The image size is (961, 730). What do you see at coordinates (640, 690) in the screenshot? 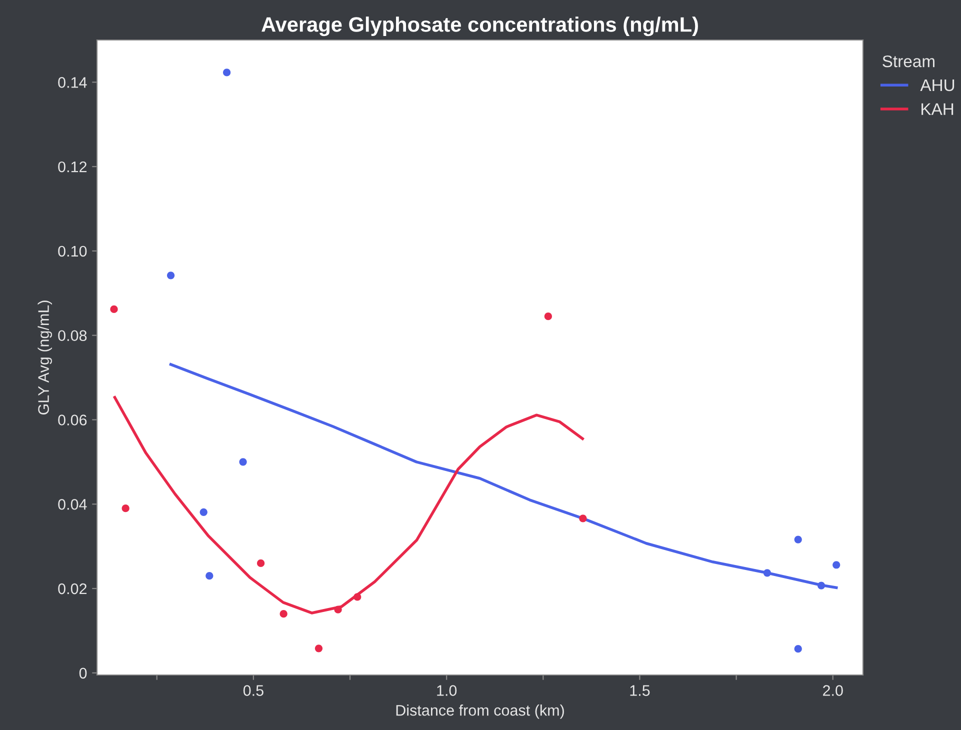
I see `x-tick-label: 1.5` at bounding box center [640, 690].